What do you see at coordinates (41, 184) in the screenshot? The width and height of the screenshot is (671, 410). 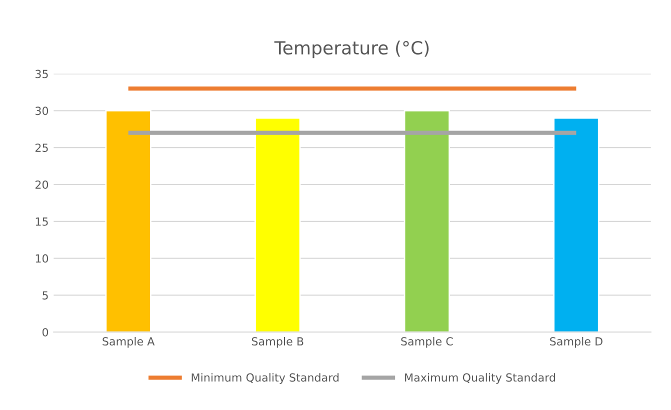 I see `y-tick-label: 20` at bounding box center [41, 184].